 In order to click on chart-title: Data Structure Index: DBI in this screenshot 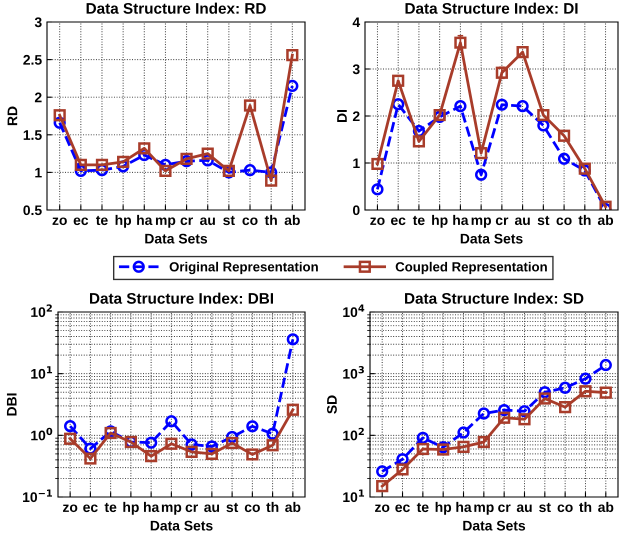, I will do `click(182, 298)`.